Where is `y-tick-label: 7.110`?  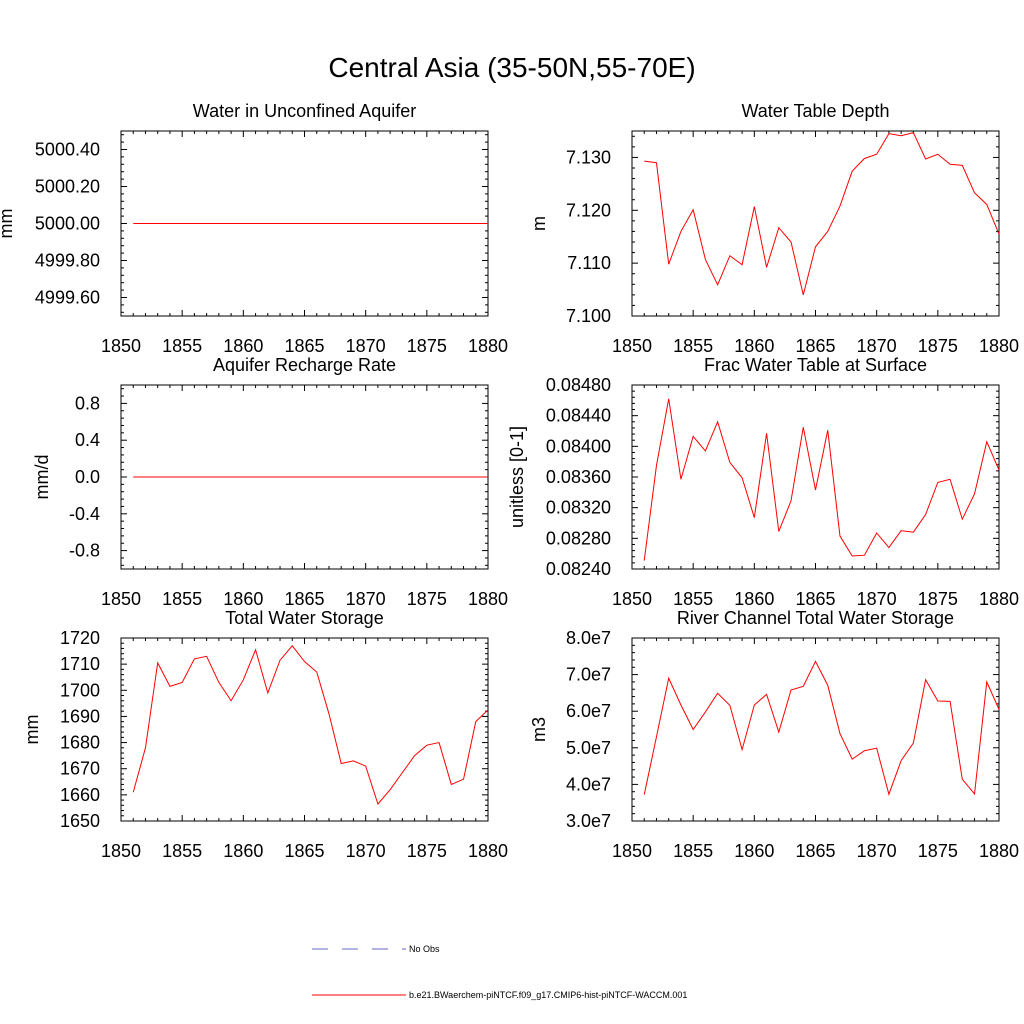
y-tick-label: 7.110 is located at coordinates (589, 263).